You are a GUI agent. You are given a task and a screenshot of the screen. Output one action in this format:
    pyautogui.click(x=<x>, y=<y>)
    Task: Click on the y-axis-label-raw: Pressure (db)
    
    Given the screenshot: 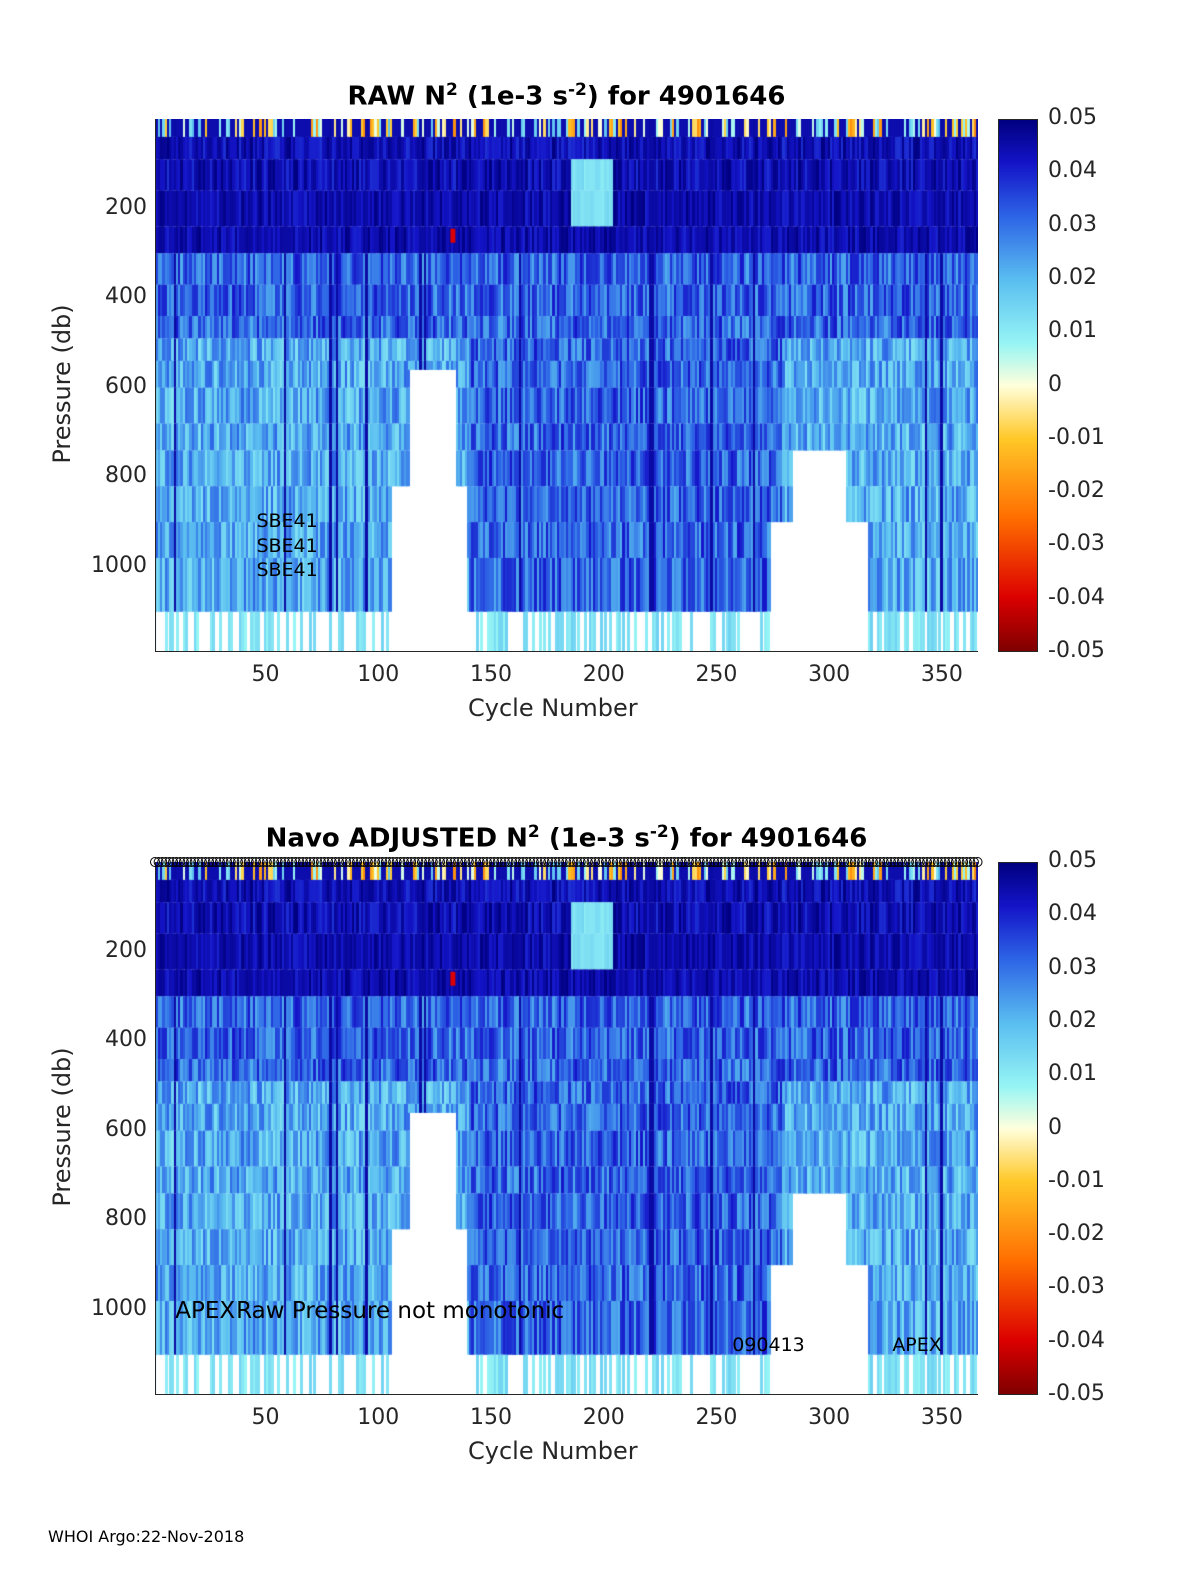 What is the action you would take?
    pyautogui.click(x=62, y=384)
    